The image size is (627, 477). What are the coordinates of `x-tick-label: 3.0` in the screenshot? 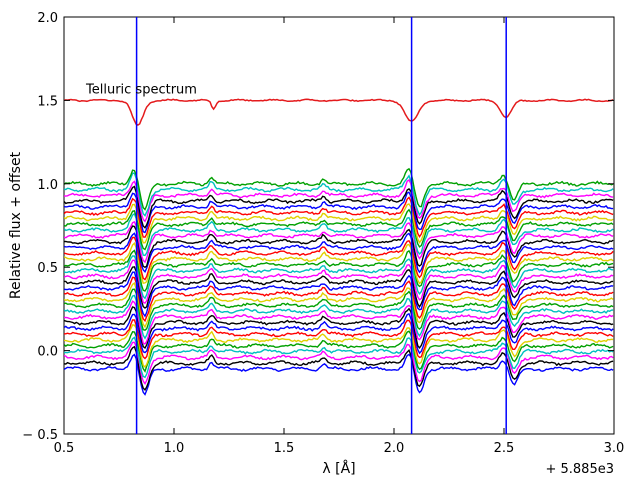 It's located at (614, 448).